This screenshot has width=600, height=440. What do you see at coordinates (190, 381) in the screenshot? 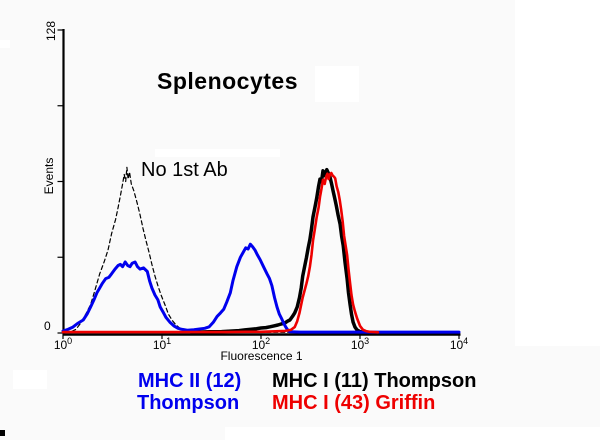
I see `legend-mhc-ii-line1: MHC II (12)` at bounding box center [190, 381].